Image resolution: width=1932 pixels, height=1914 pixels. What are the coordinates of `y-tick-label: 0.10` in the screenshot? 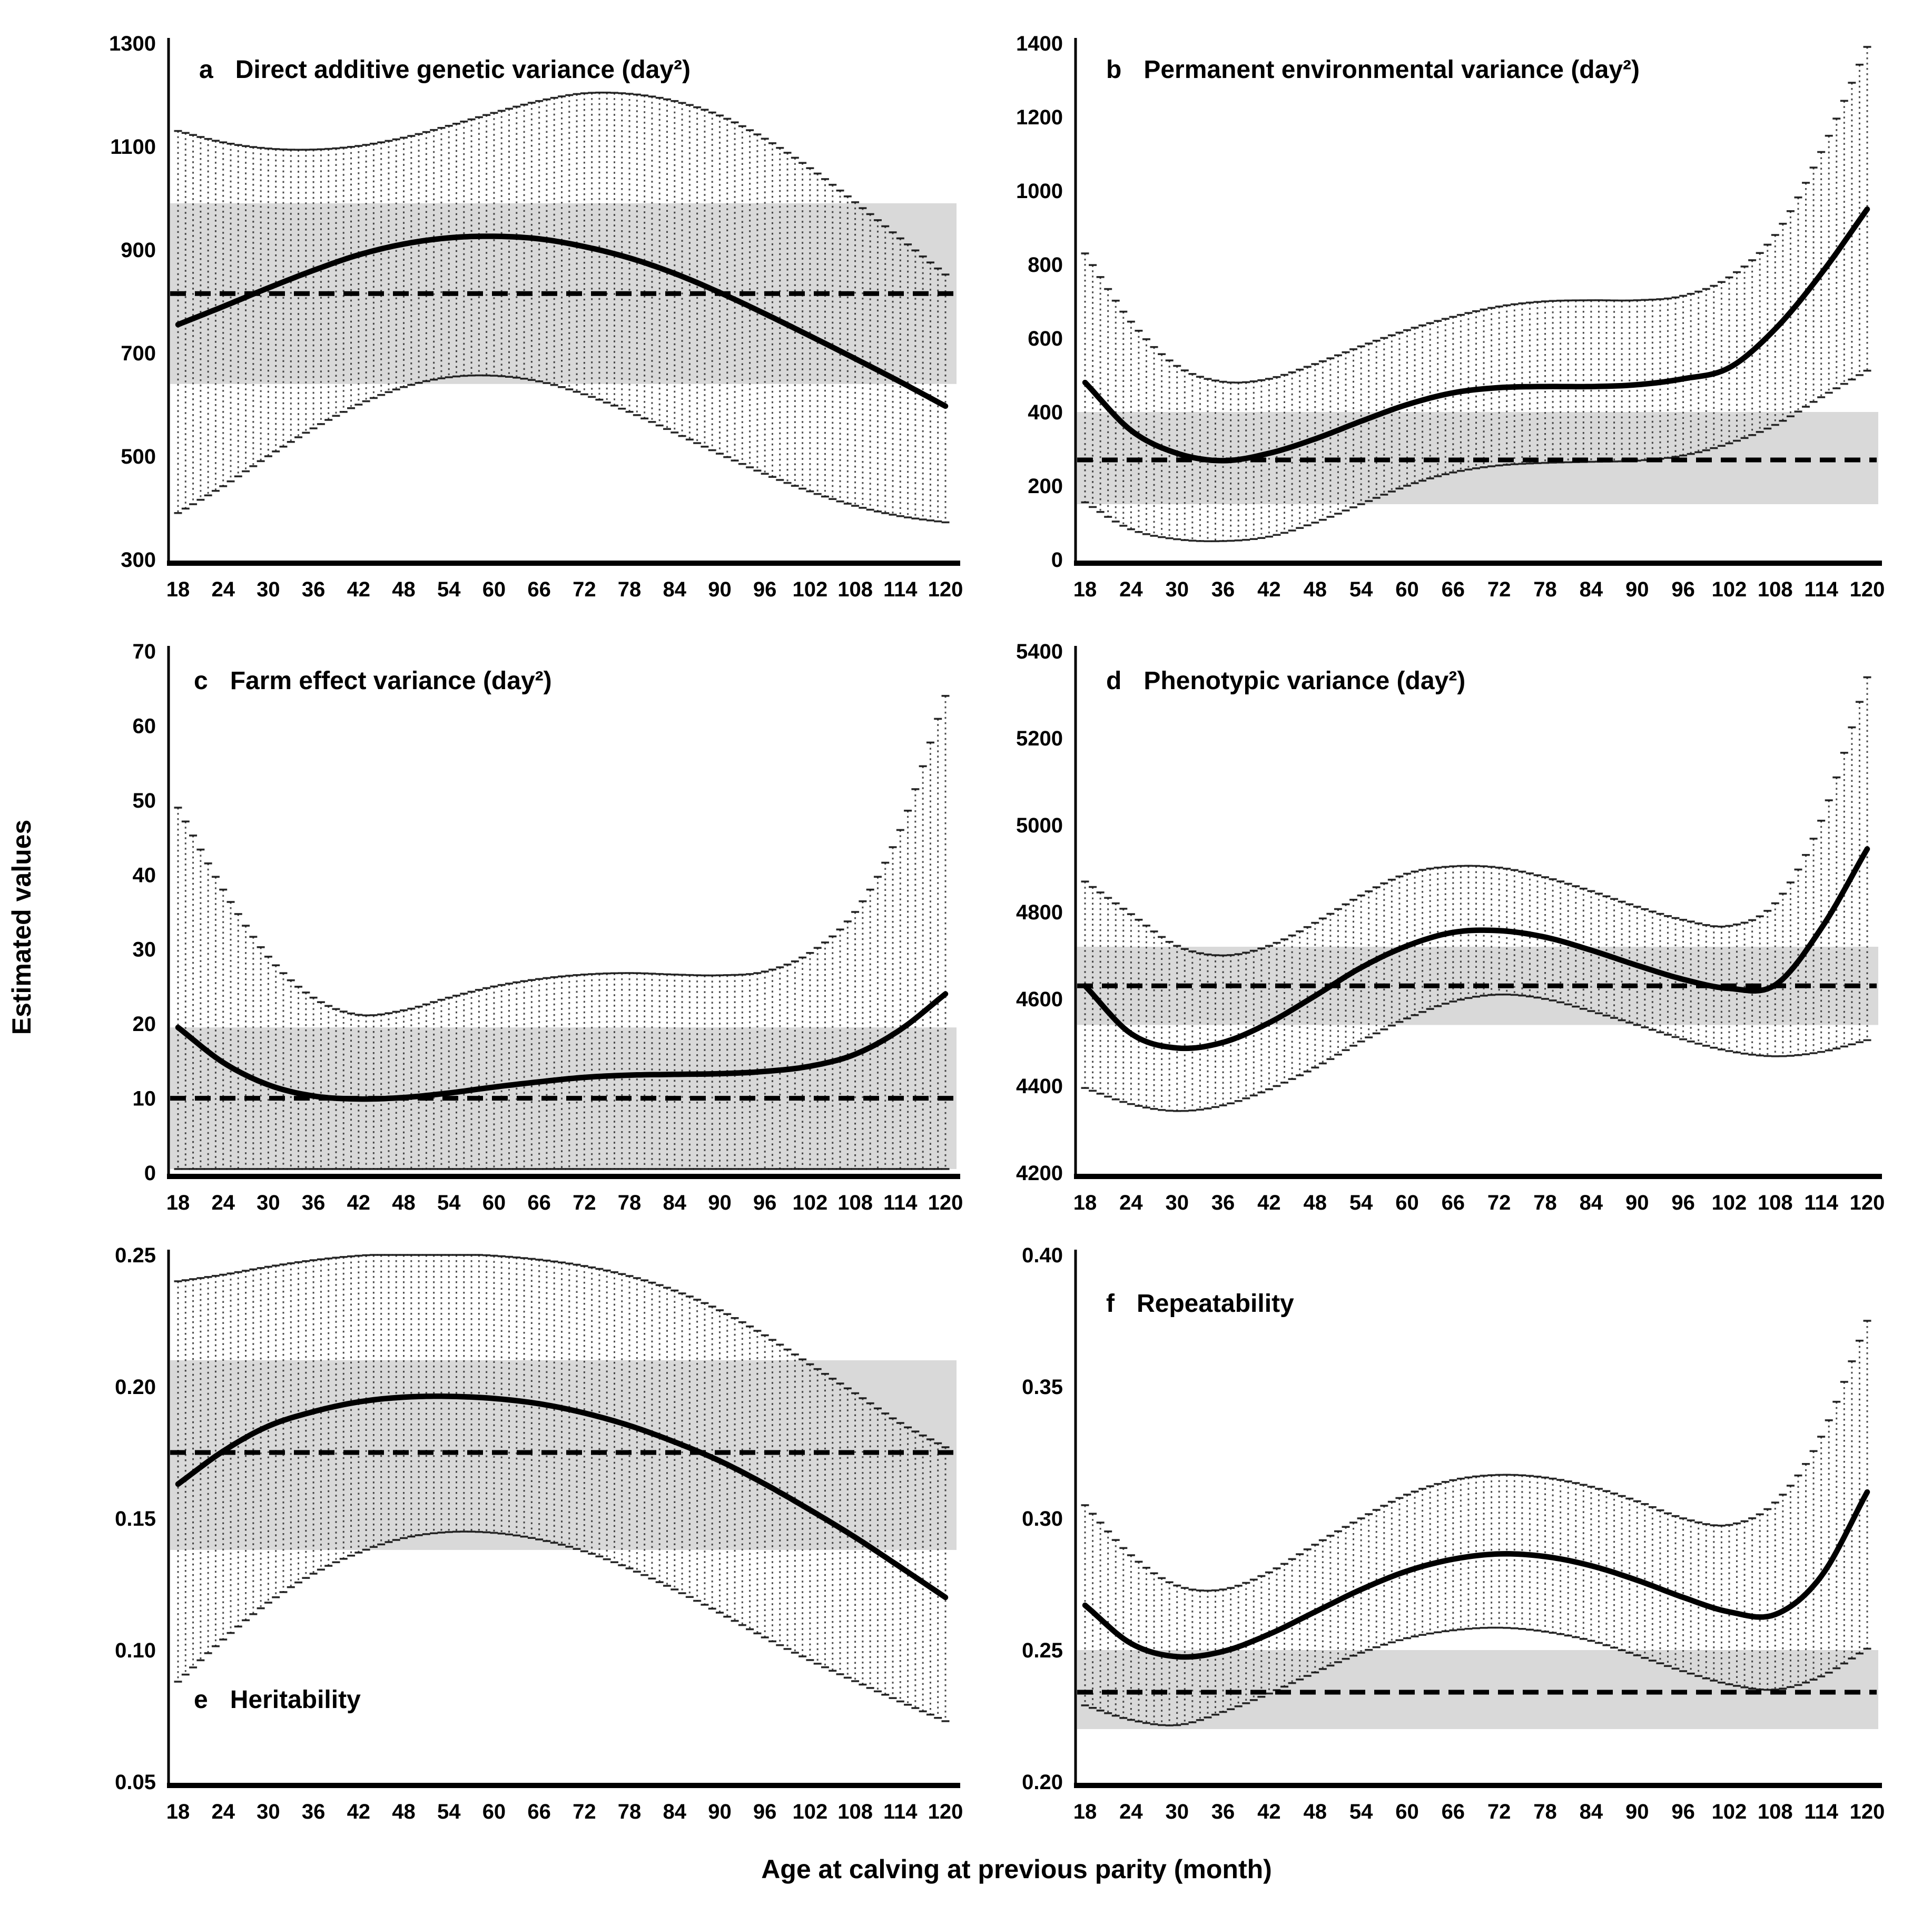 It's located at (135, 1650).